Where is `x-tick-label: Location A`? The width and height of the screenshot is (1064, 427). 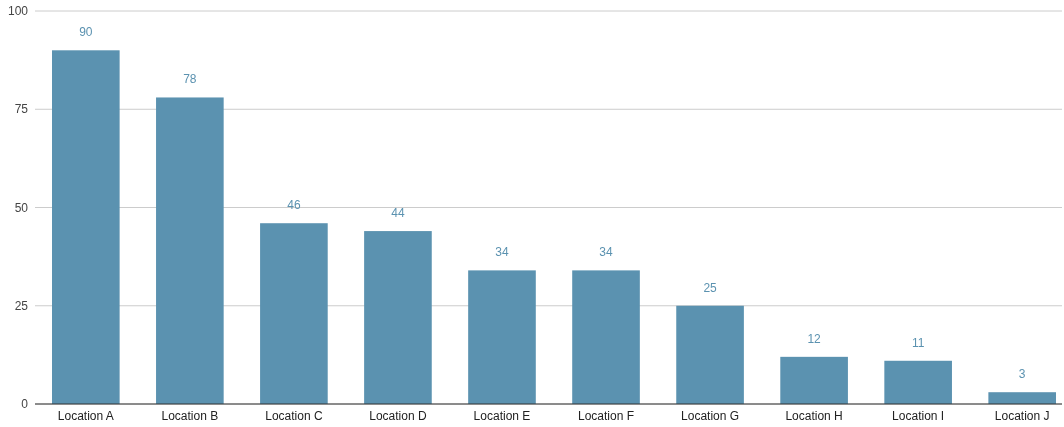
x-tick-label: Location A is located at coordinates (85, 416).